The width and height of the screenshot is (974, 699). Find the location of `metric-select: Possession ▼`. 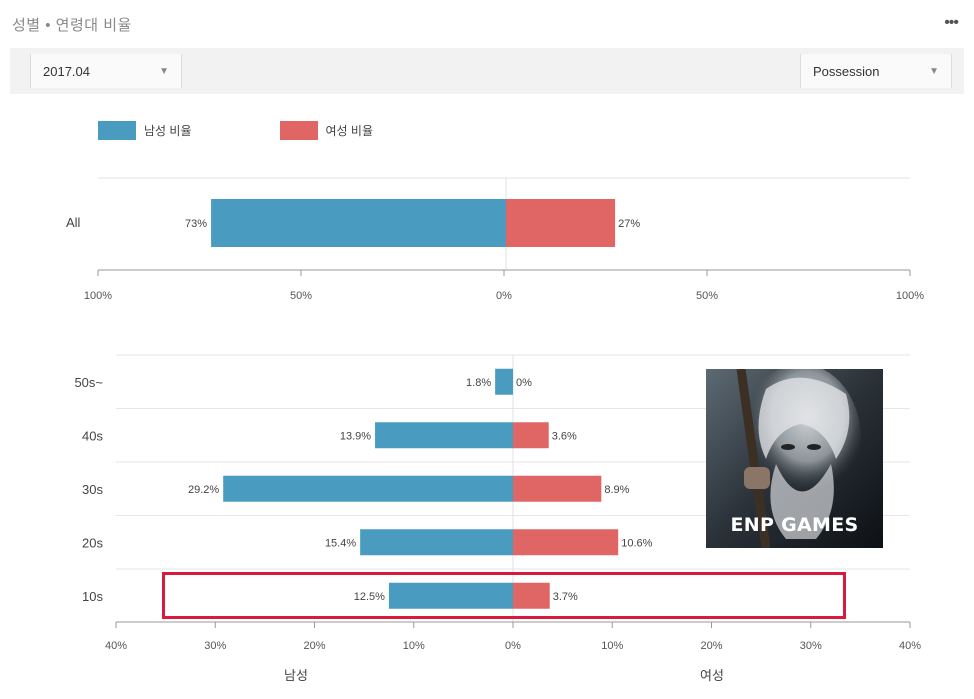

metric-select: Possession ▼ is located at coordinates (876, 71).